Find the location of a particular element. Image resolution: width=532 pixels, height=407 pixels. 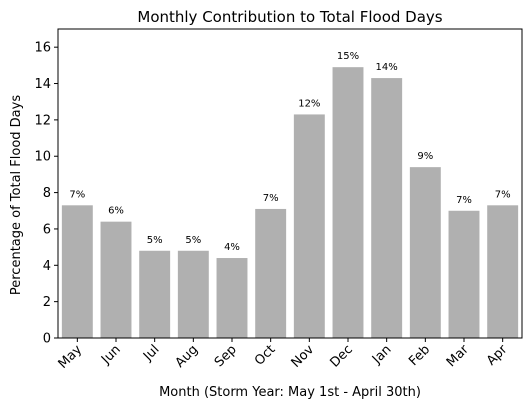

data-label-dec: 15% is located at coordinates (348, 56).